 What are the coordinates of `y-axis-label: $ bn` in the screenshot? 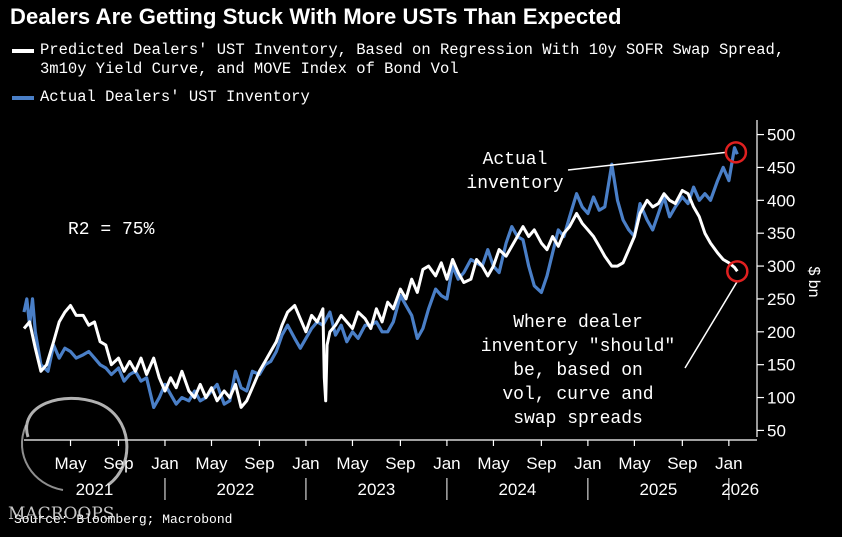 It's located at (813, 281).